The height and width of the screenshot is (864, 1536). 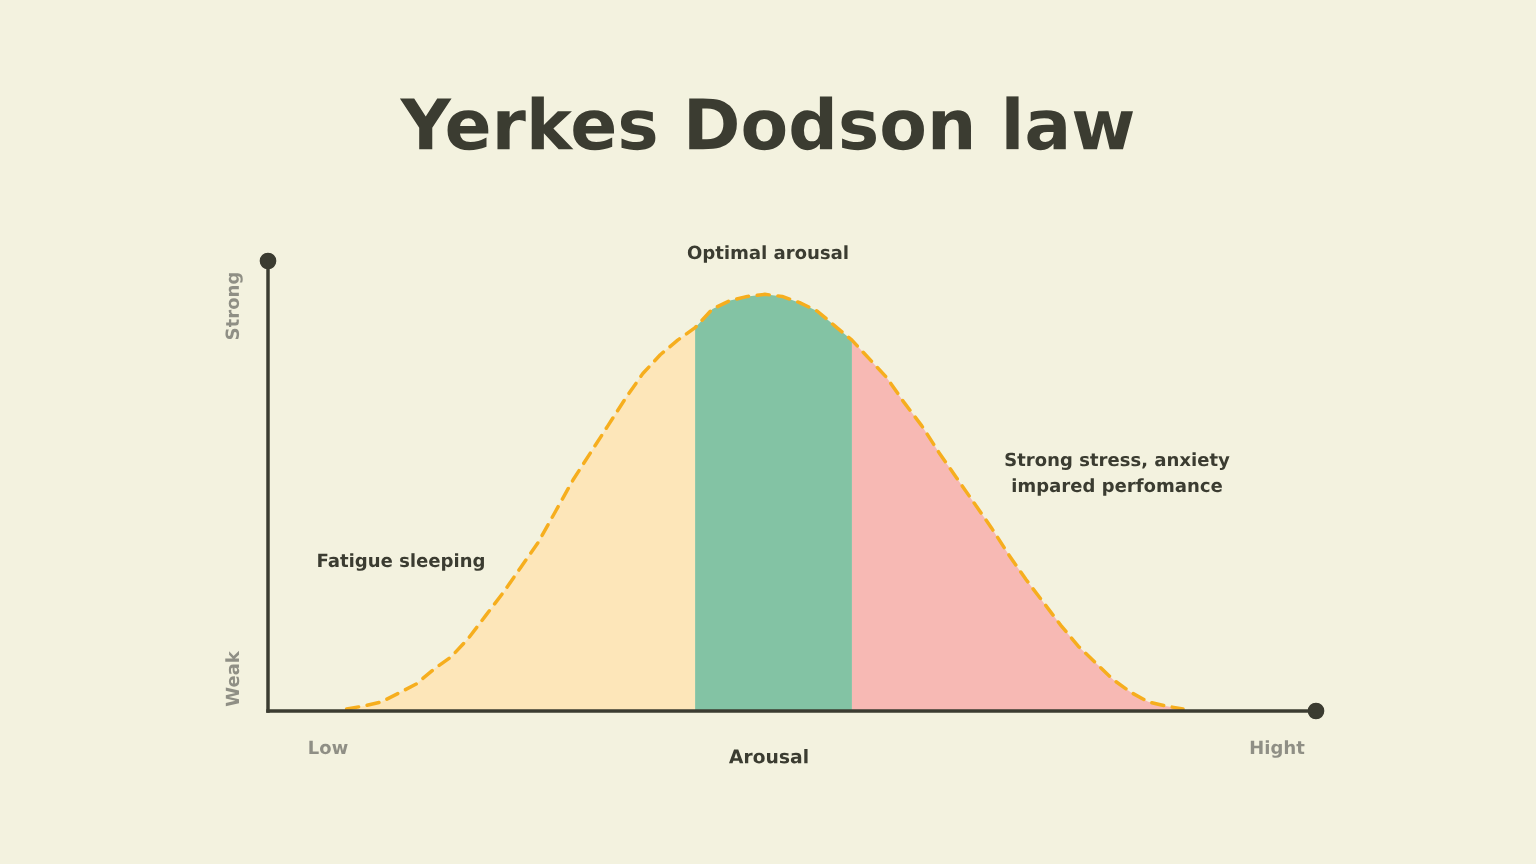 I want to click on chart-title: Yerkes Dodson law, so click(x=766, y=123).